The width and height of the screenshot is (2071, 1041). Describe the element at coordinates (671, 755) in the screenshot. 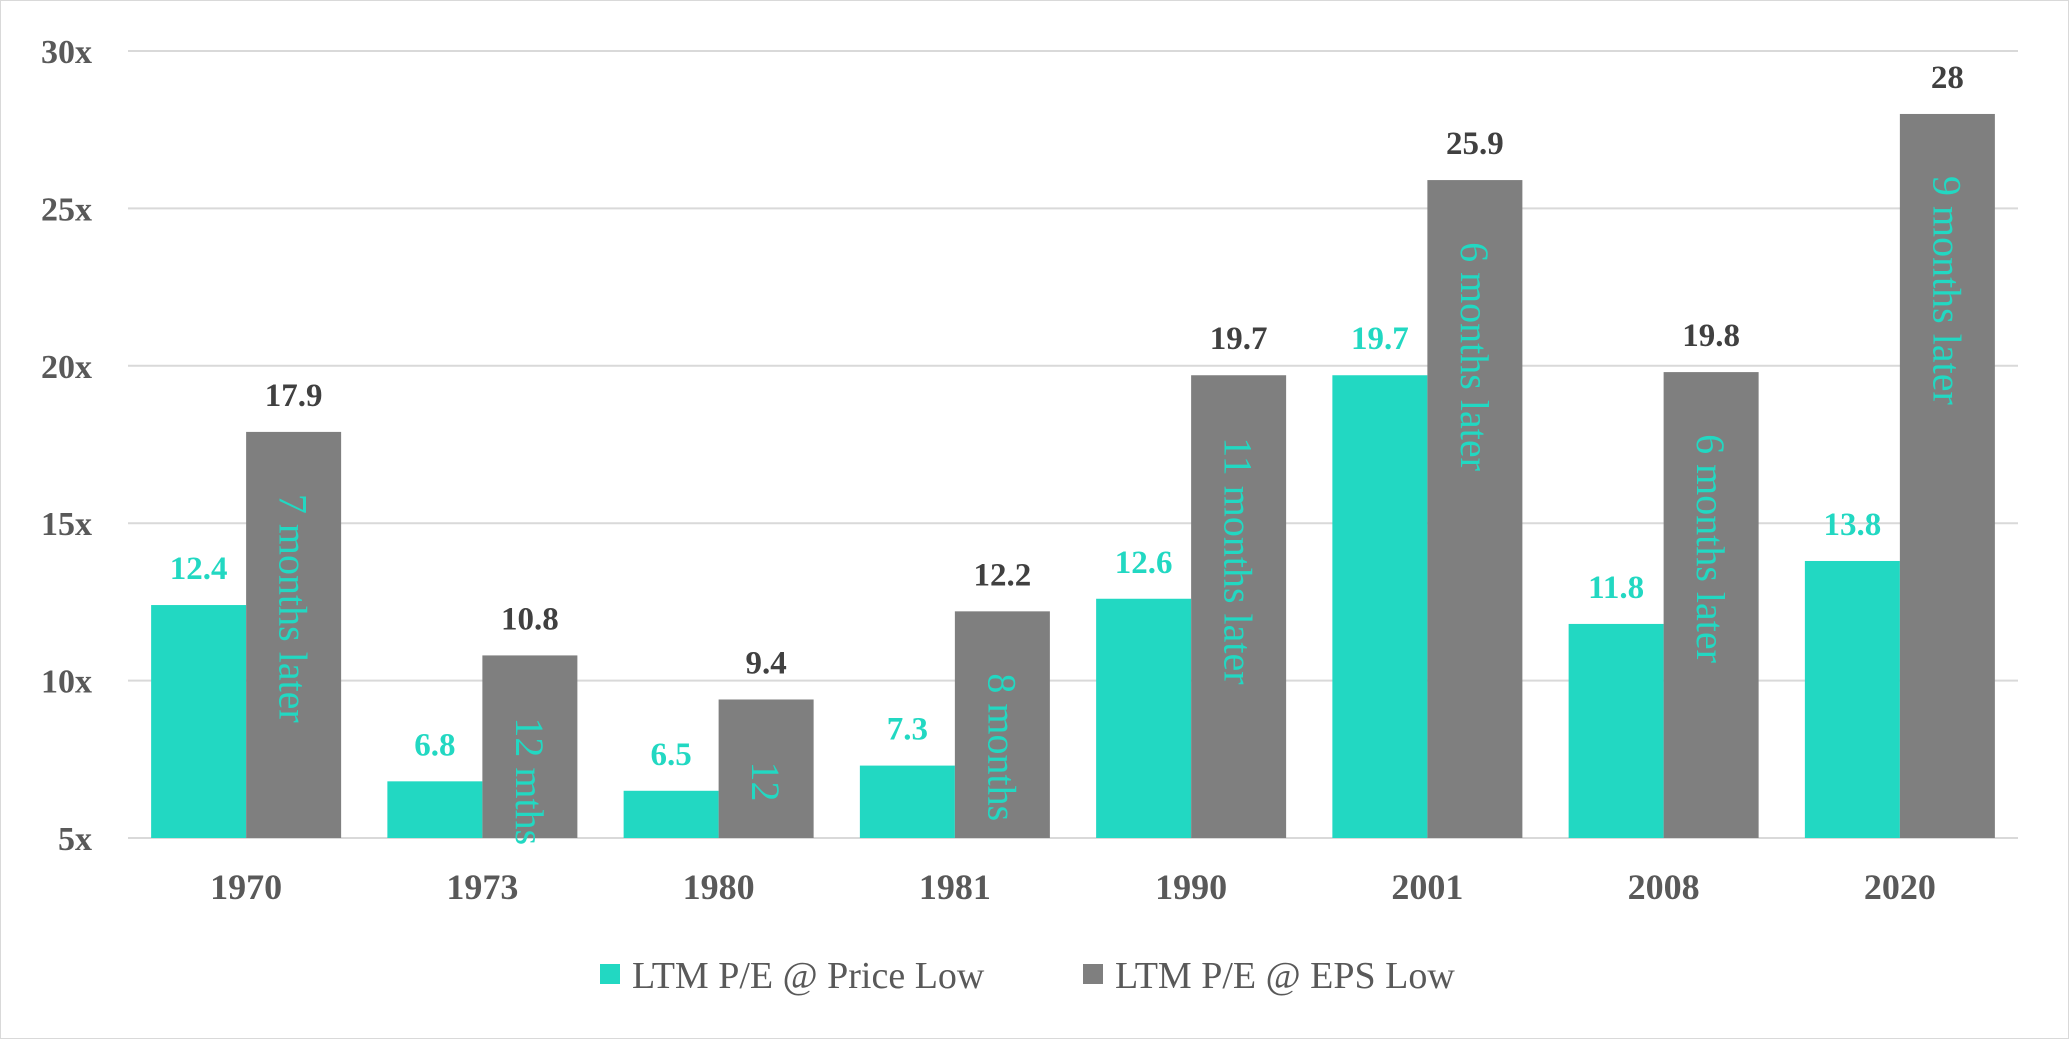

I see `price-low-data-label: 6.5` at that location.